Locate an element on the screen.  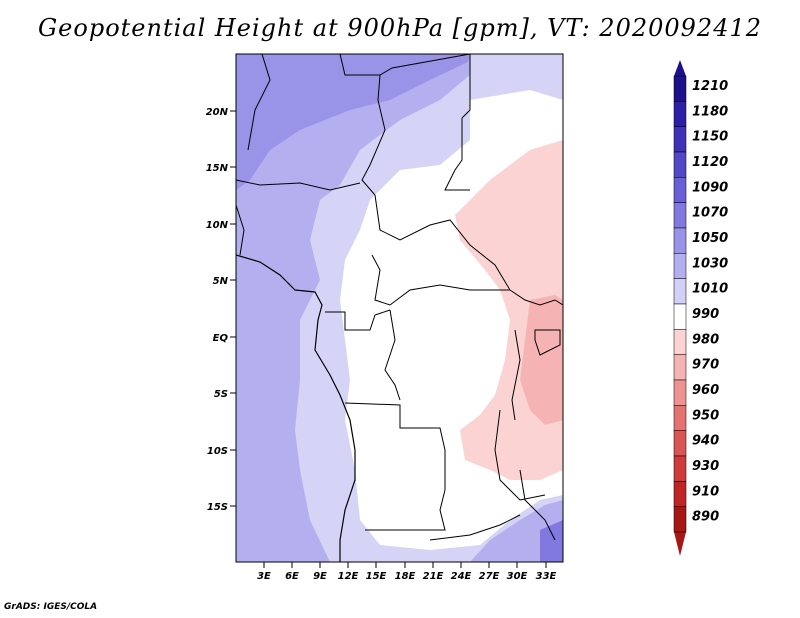
colorbar-label: 980 is located at coordinates (705, 339).